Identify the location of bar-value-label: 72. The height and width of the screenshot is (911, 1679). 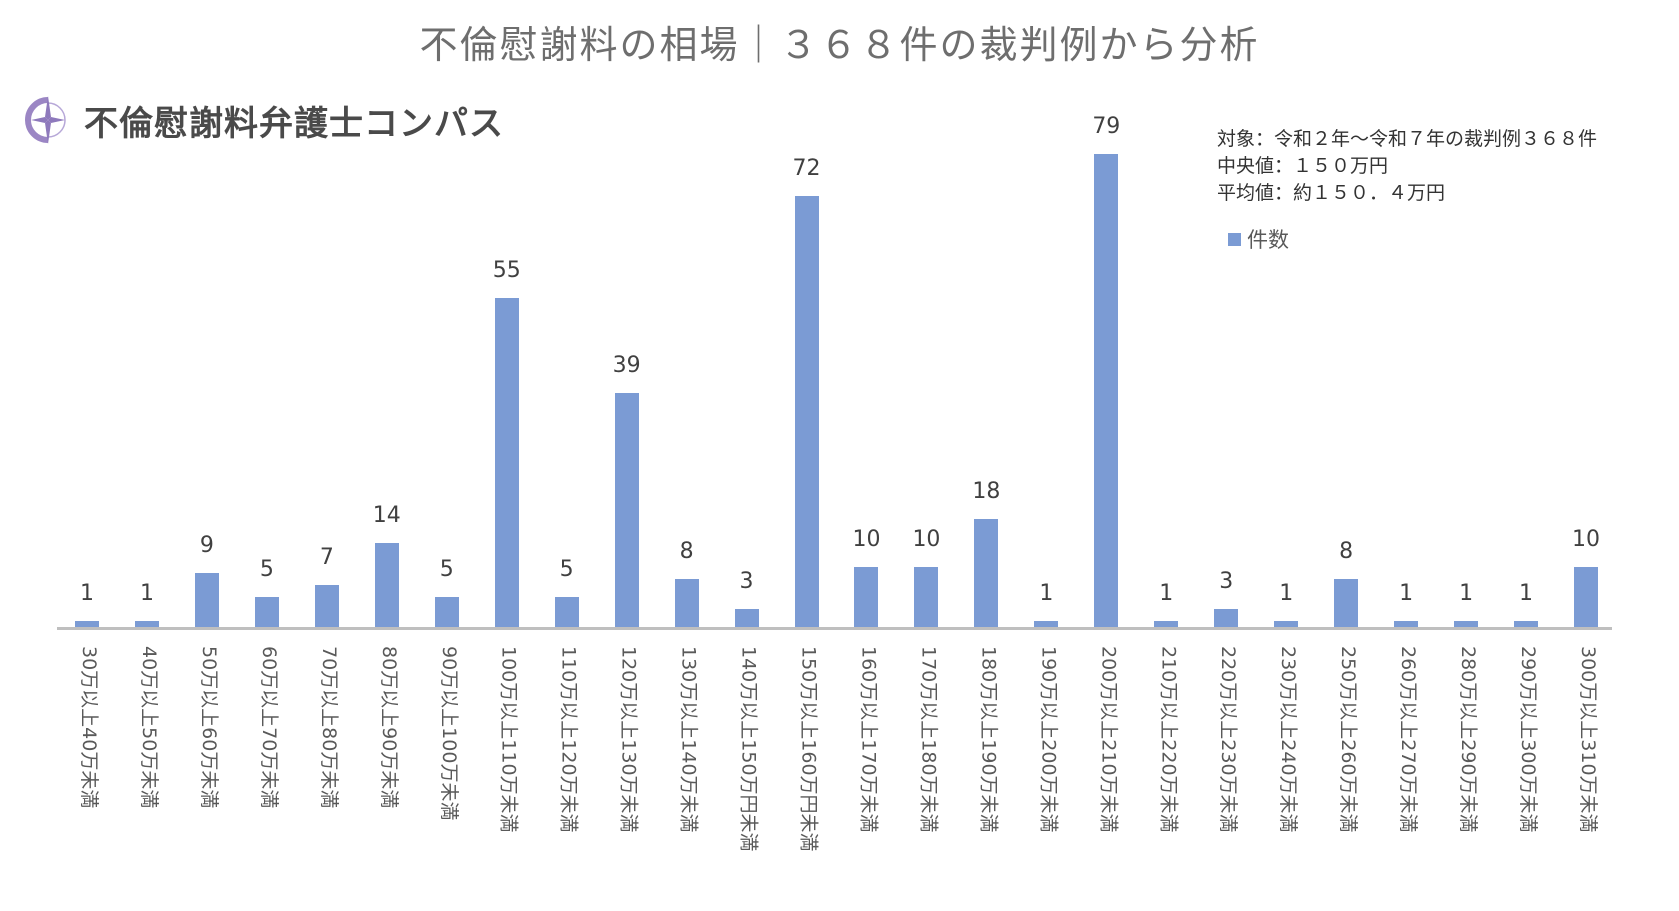
(806, 168).